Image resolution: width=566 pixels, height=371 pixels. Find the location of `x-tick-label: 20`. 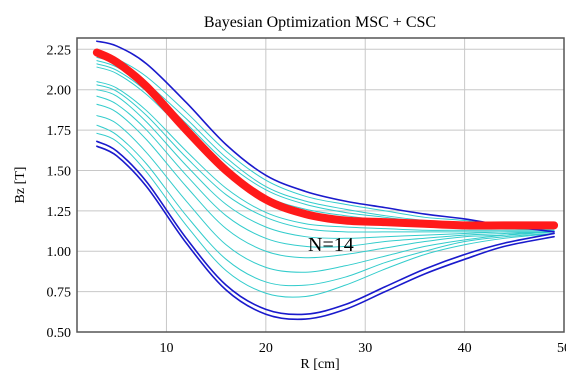

x-tick-label: 20 is located at coordinates (266, 348).